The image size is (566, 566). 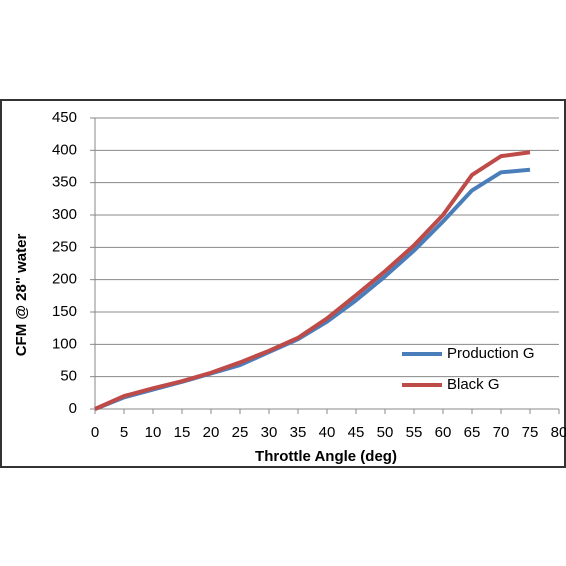 What do you see at coordinates (64, 149) in the screenshot?
I see `y-tick-label: 400` at bounding box center [64, 149].